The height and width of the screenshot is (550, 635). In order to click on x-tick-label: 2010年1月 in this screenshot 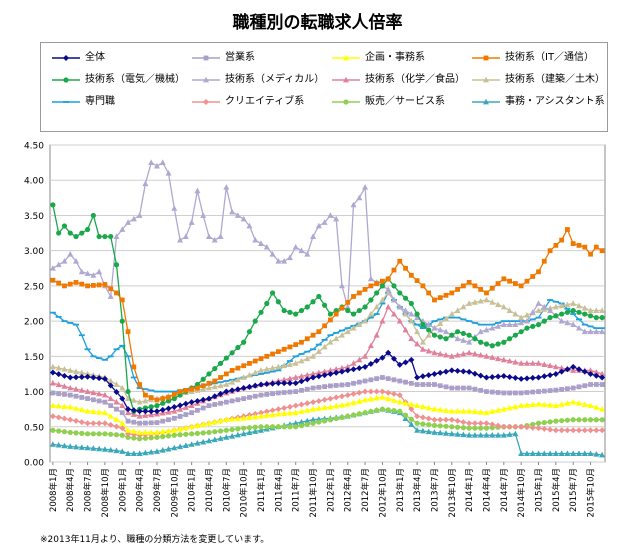, I will do `click(192, 490)`.